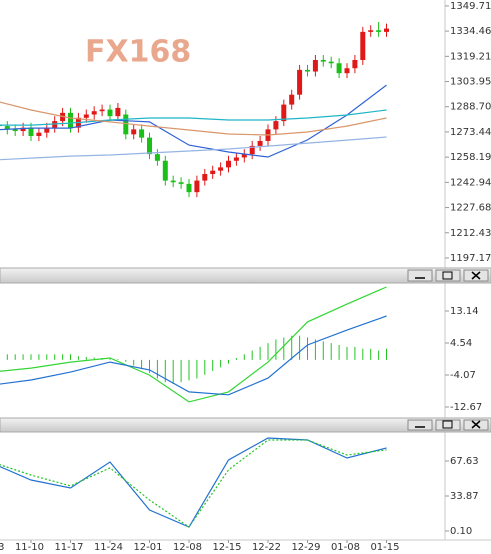  Describe the element at coordinates (29, 547) in the screenshot. I see `x-tick-label: 11-10` at that location.